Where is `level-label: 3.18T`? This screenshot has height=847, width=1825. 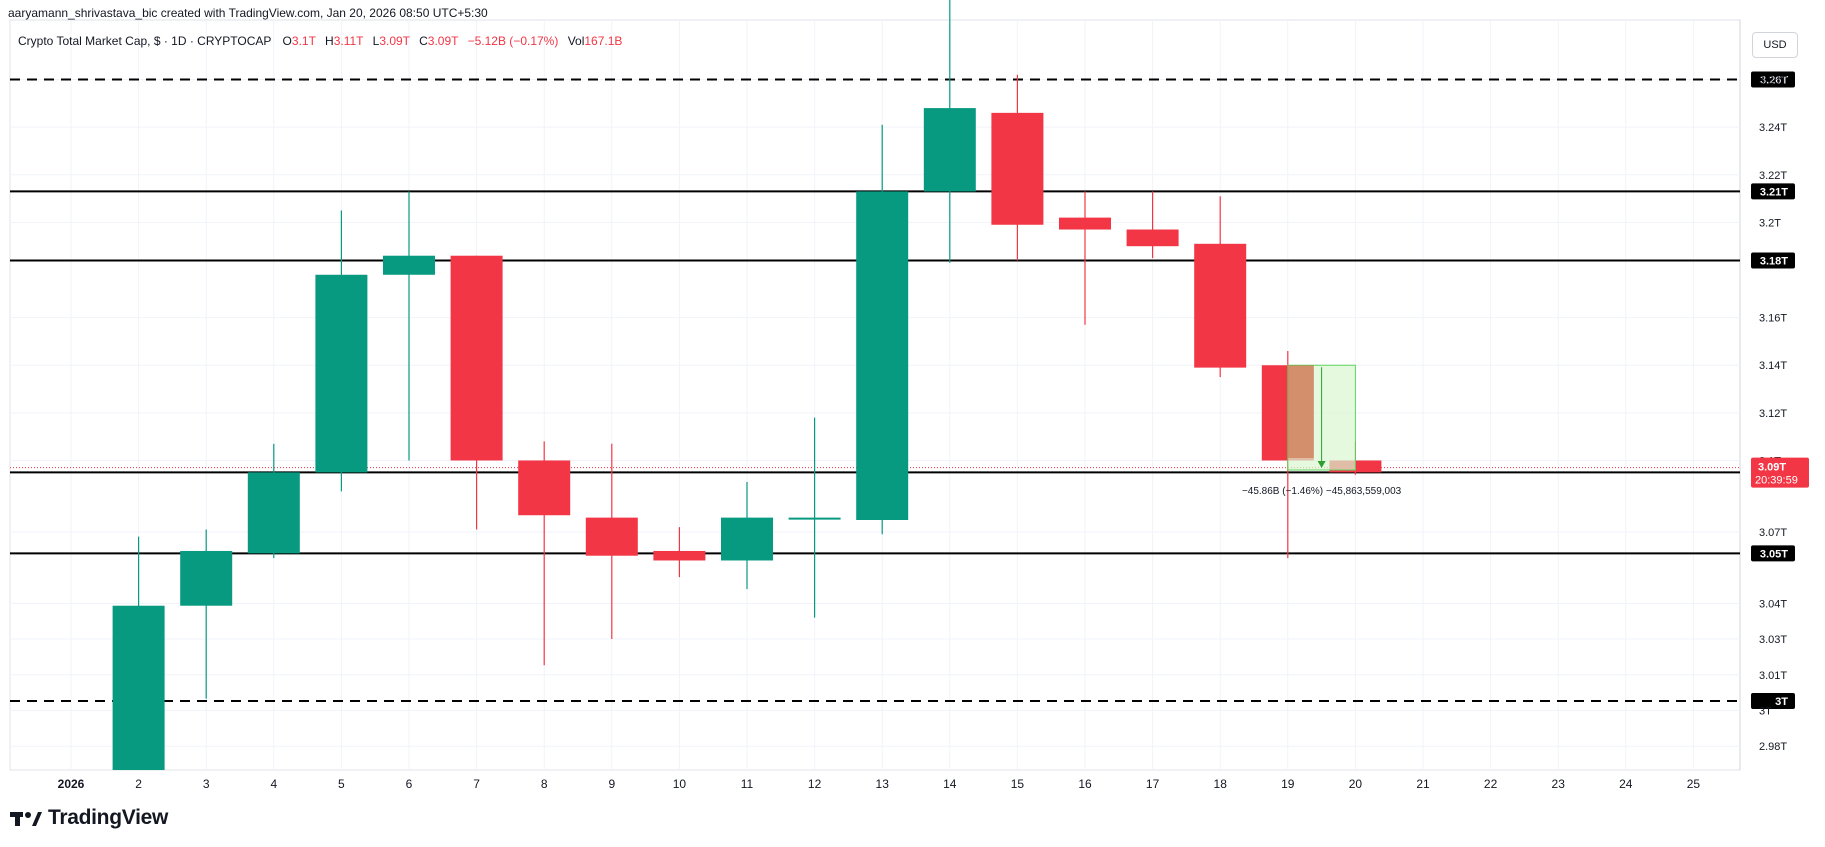
level-label: 3.18T is located at coordinates (1774, 261).